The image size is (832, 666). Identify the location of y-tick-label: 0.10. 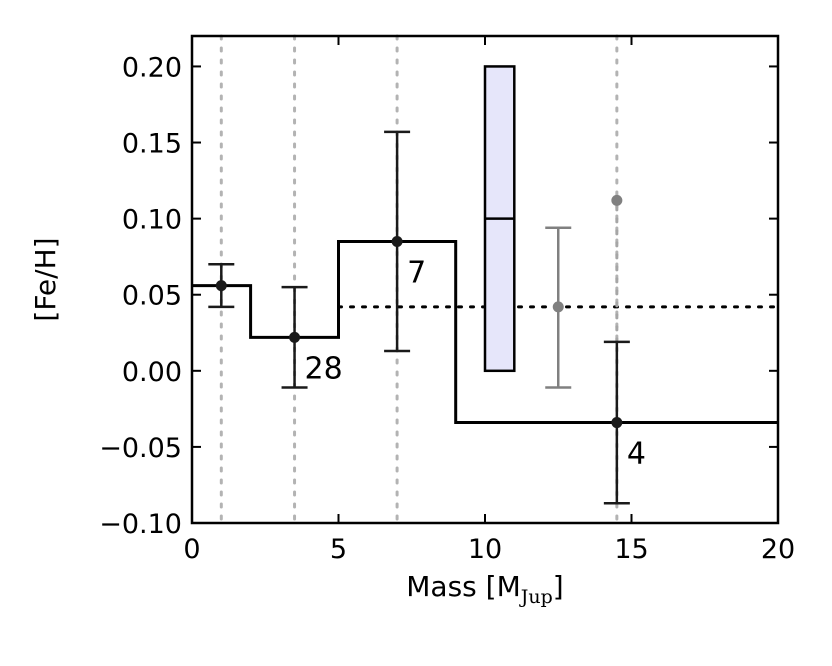
(152, 220).